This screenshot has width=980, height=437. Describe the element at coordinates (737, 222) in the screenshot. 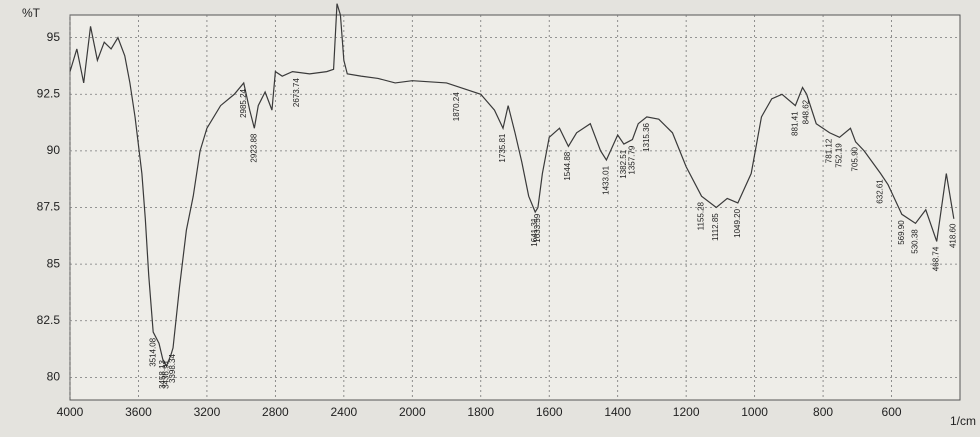

I see `peak-label: 1049.20` at that location.